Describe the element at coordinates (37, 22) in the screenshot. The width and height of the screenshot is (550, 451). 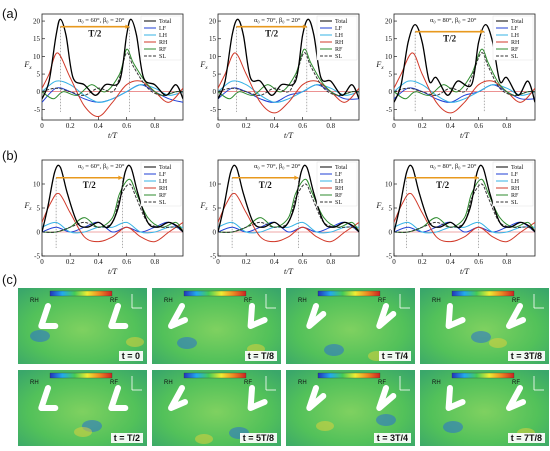
I see `y-tick-label: 20` at that location.